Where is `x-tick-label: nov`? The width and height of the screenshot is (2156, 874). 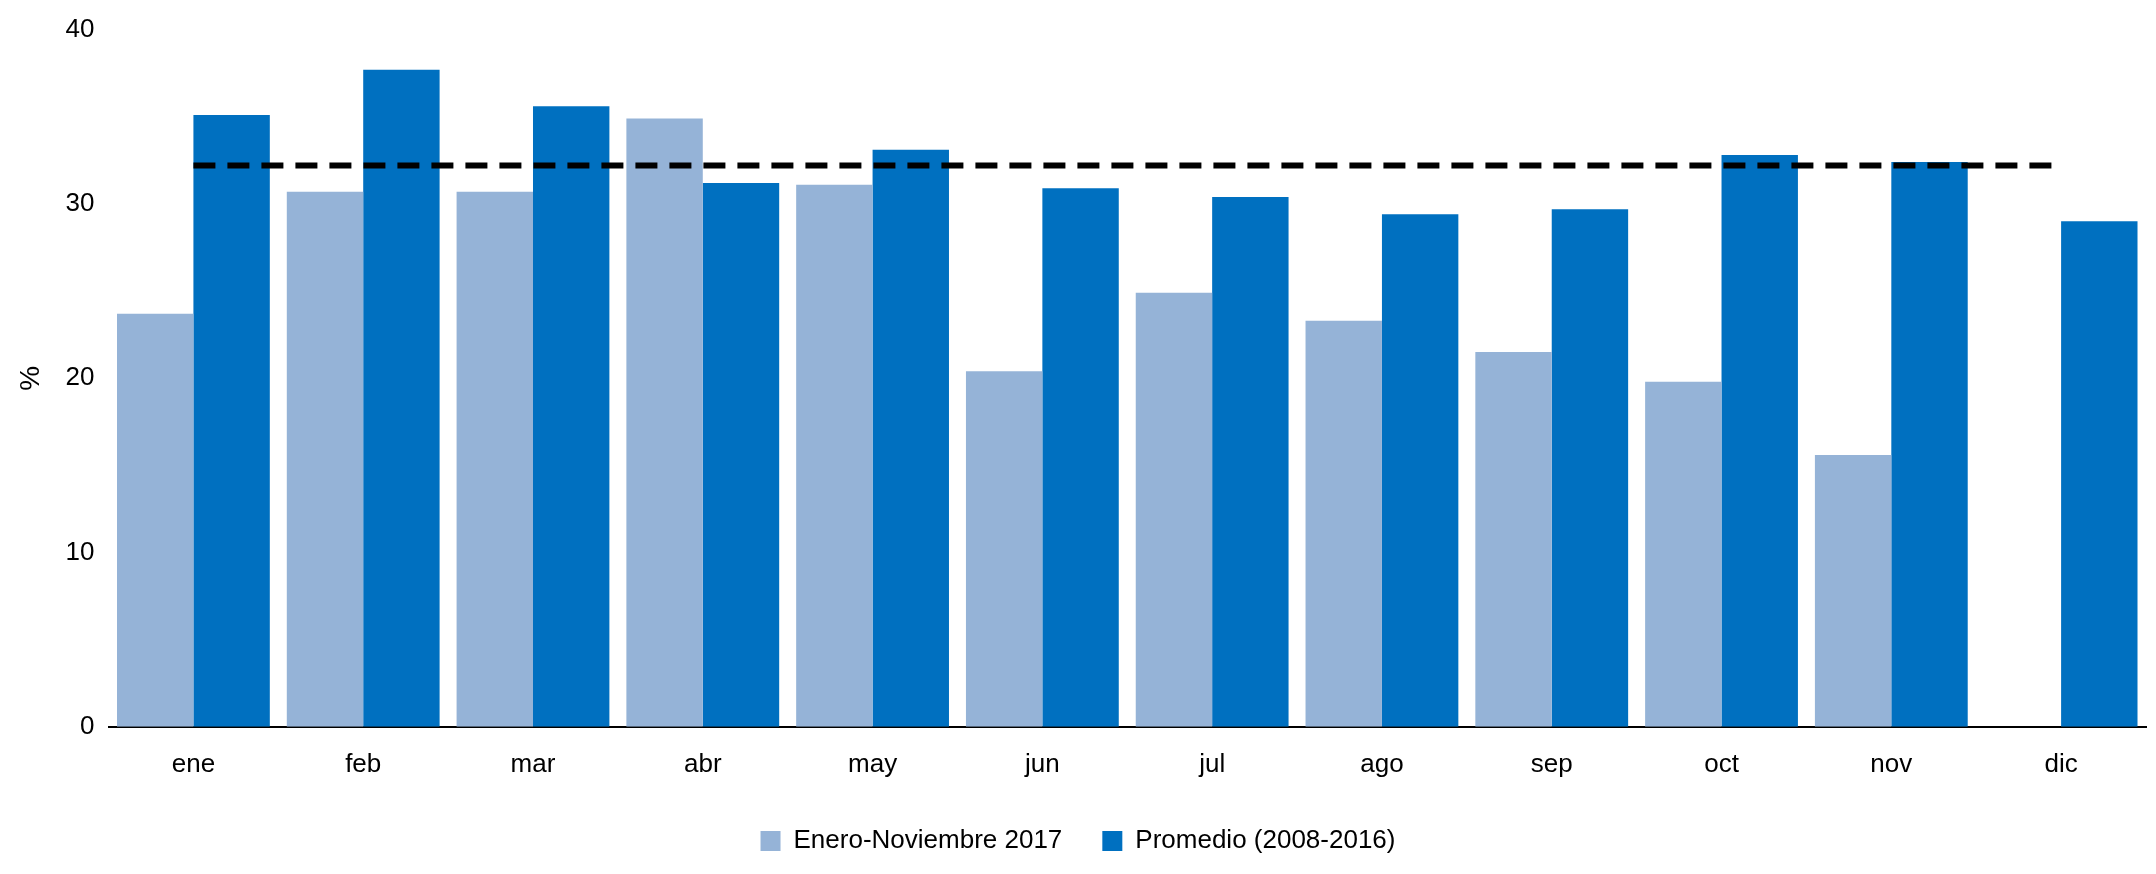
x-tick-label: nov is located at coordinates (1891, 762).